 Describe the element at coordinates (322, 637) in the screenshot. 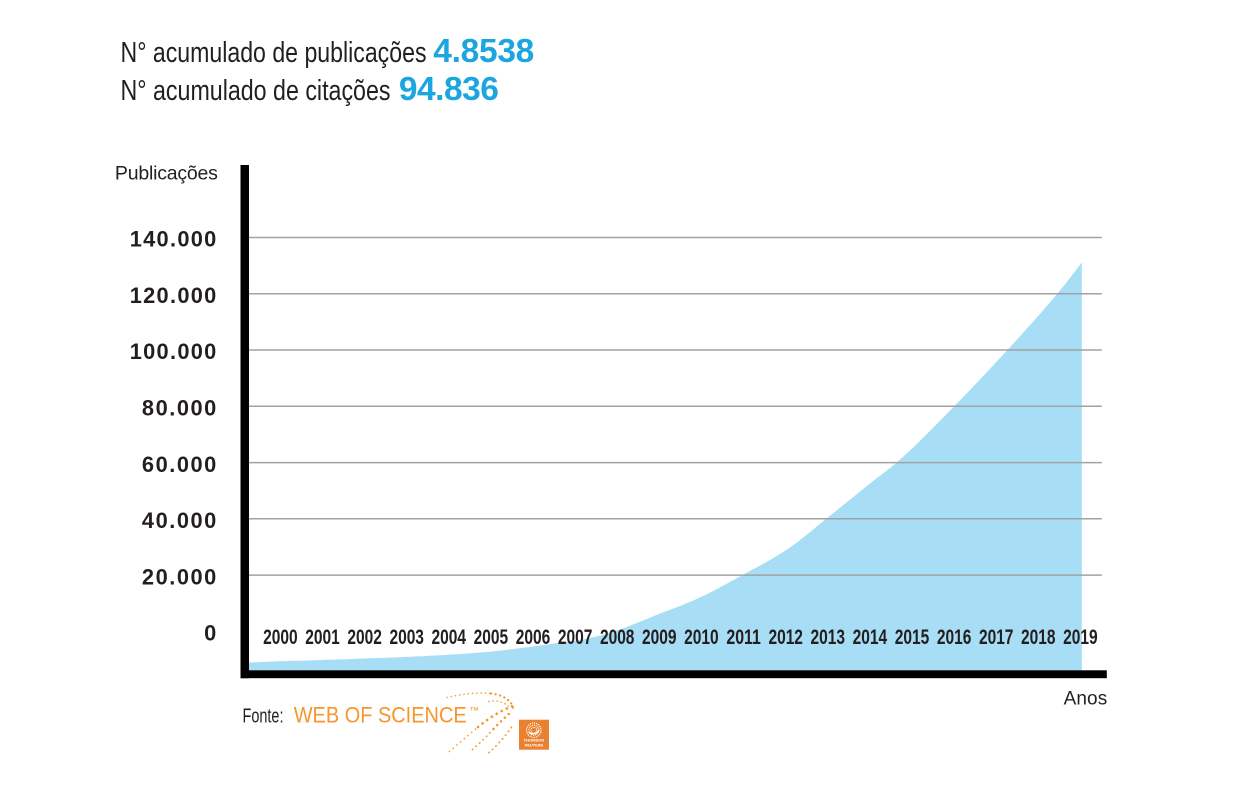

I see `svg-text: 2001` at that location.